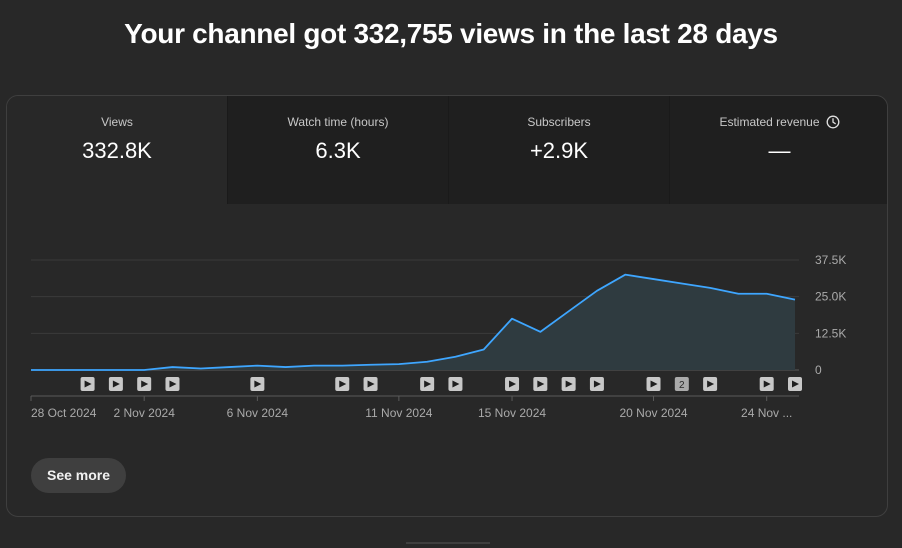  I want to click on subscribers-value: +2.9K, so click(559, 150).